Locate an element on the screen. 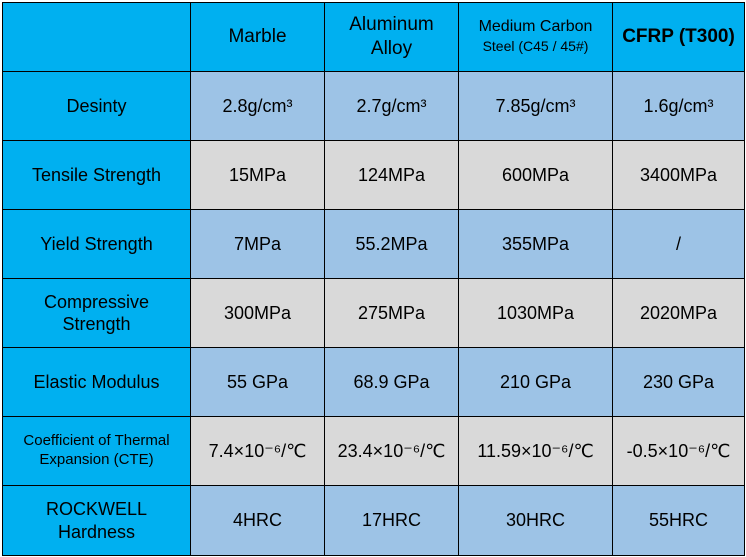 This screenshot has width=746, height=557. column-header-cfrp: CFRP (T300) is located at coordinates (678, 37).